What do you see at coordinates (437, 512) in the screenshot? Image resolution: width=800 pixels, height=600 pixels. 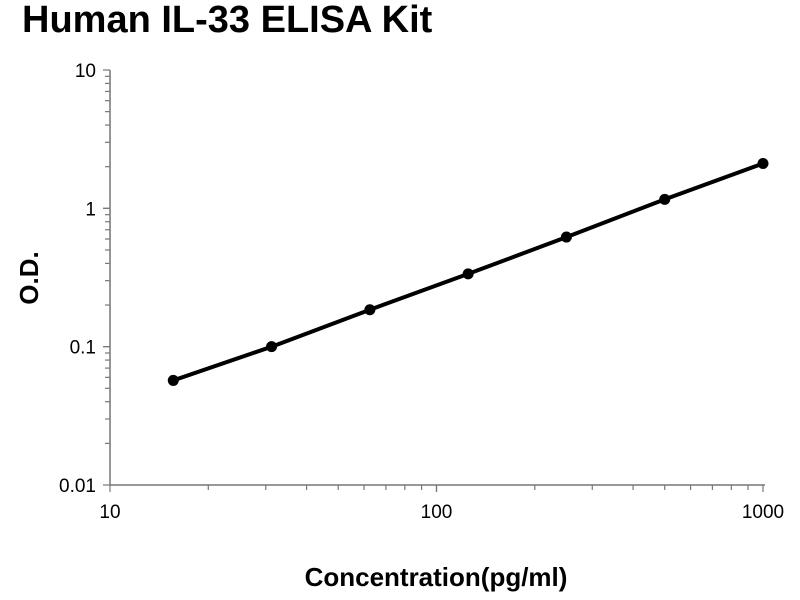 I see `x-tick-label: 100` at bounding box center [437, 512].